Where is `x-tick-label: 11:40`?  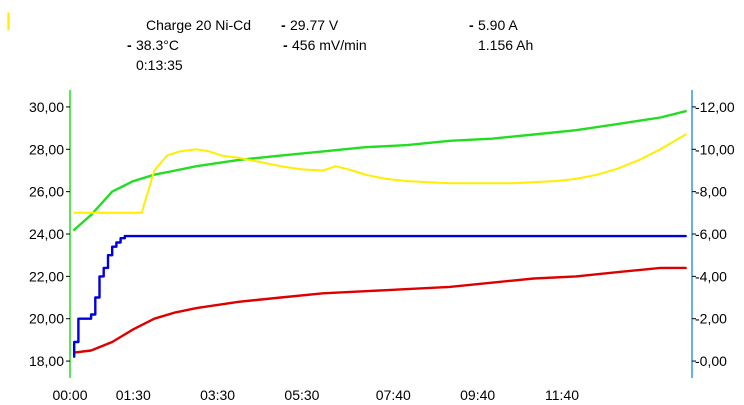 x-tick-label: 11:40 is located at coordinates (562, 395).